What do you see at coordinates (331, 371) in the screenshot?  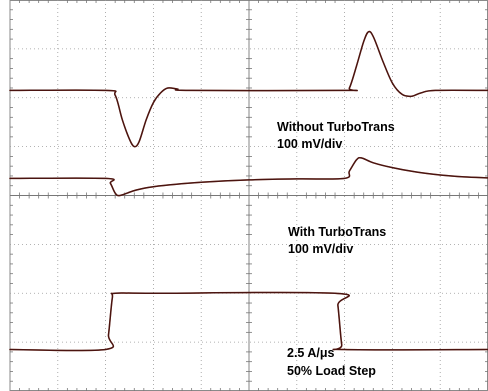 I see `label-load-step: 50% Load Step` at bounding box center [331, 371].